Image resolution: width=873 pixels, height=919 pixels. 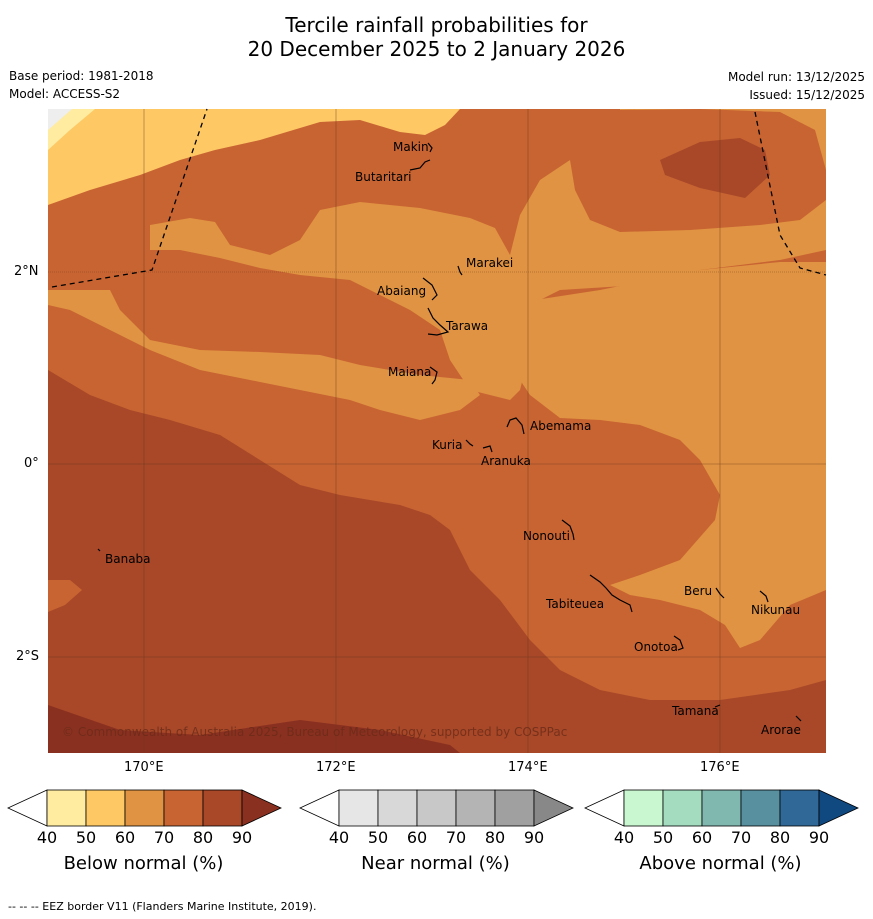 I want to click on lat-label-2s: 2°S, so click(x=28, y=656).